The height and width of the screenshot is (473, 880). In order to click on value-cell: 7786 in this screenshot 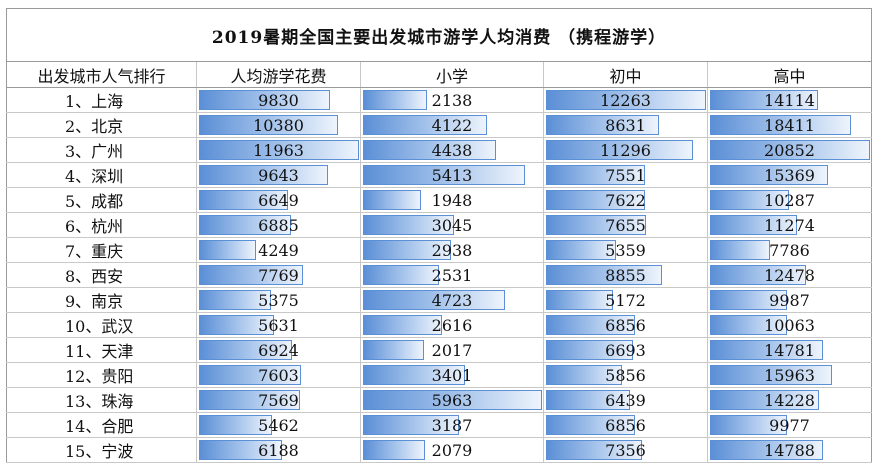, I will do `click(790, 250)`.